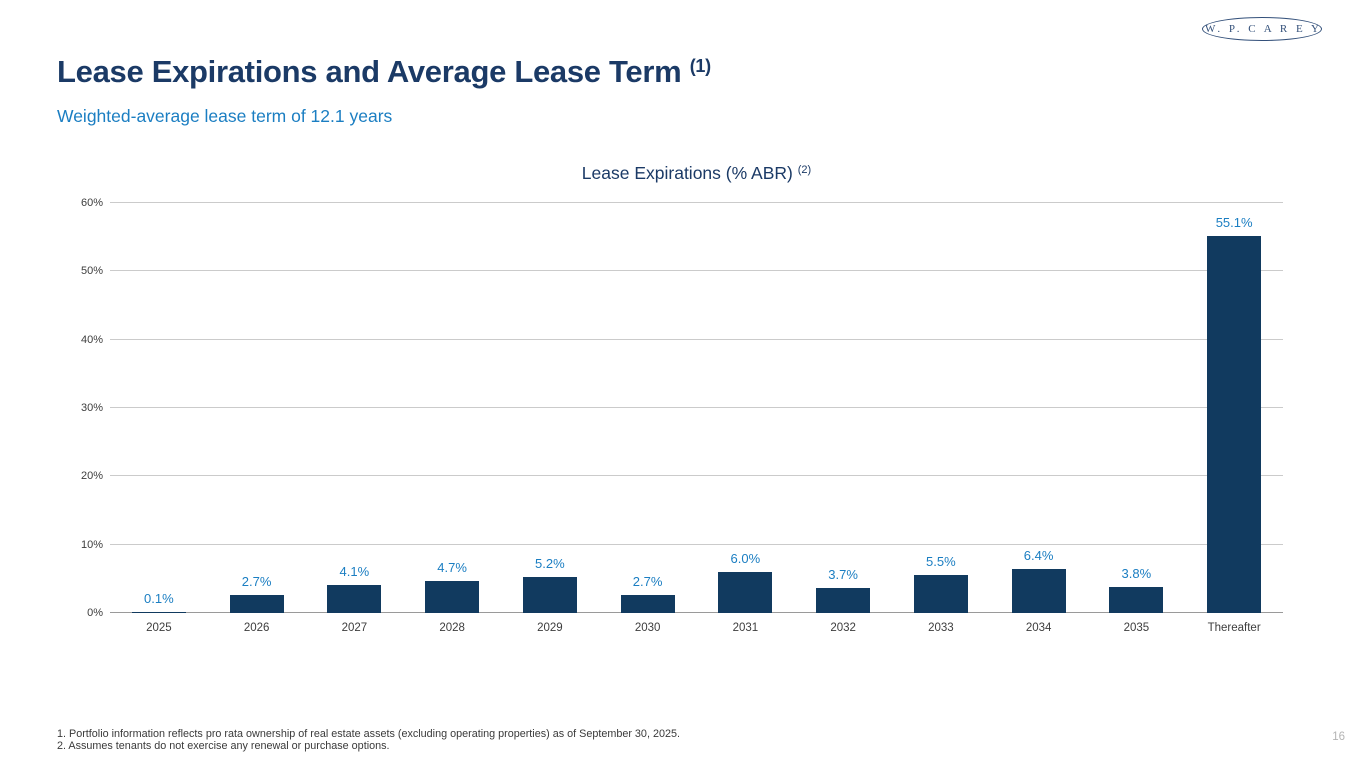  Describe the element at coordinates (550, 564) in the screenshot. I see `bar-value-label: 5.2%` at that location.